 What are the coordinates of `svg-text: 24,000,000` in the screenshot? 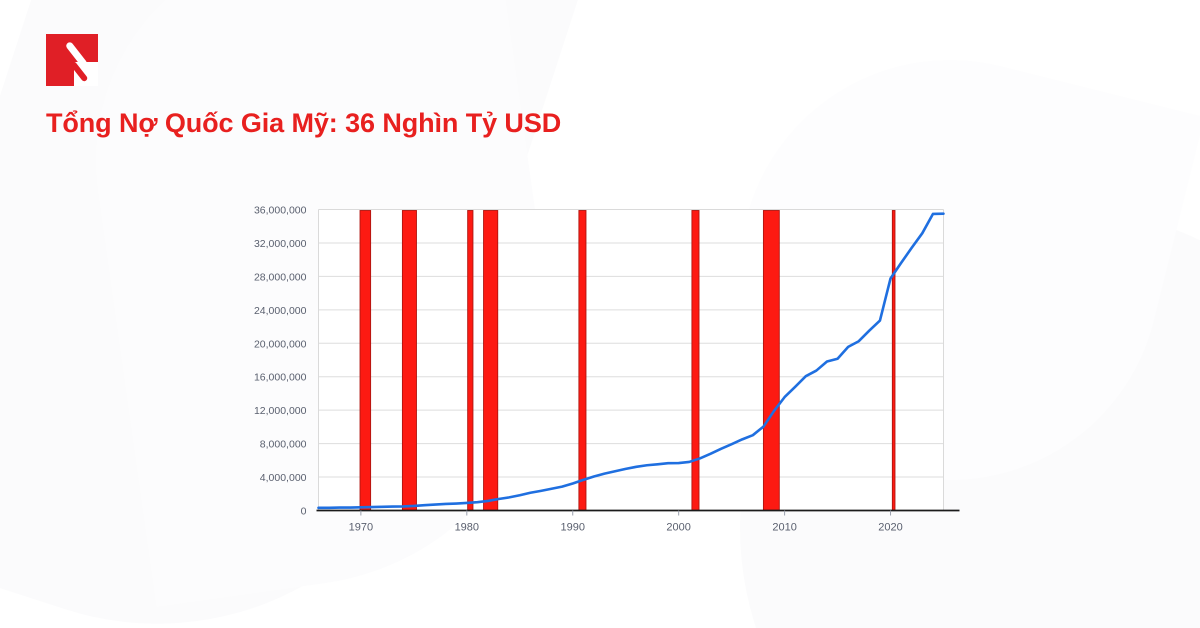 It's located at (280, 311).